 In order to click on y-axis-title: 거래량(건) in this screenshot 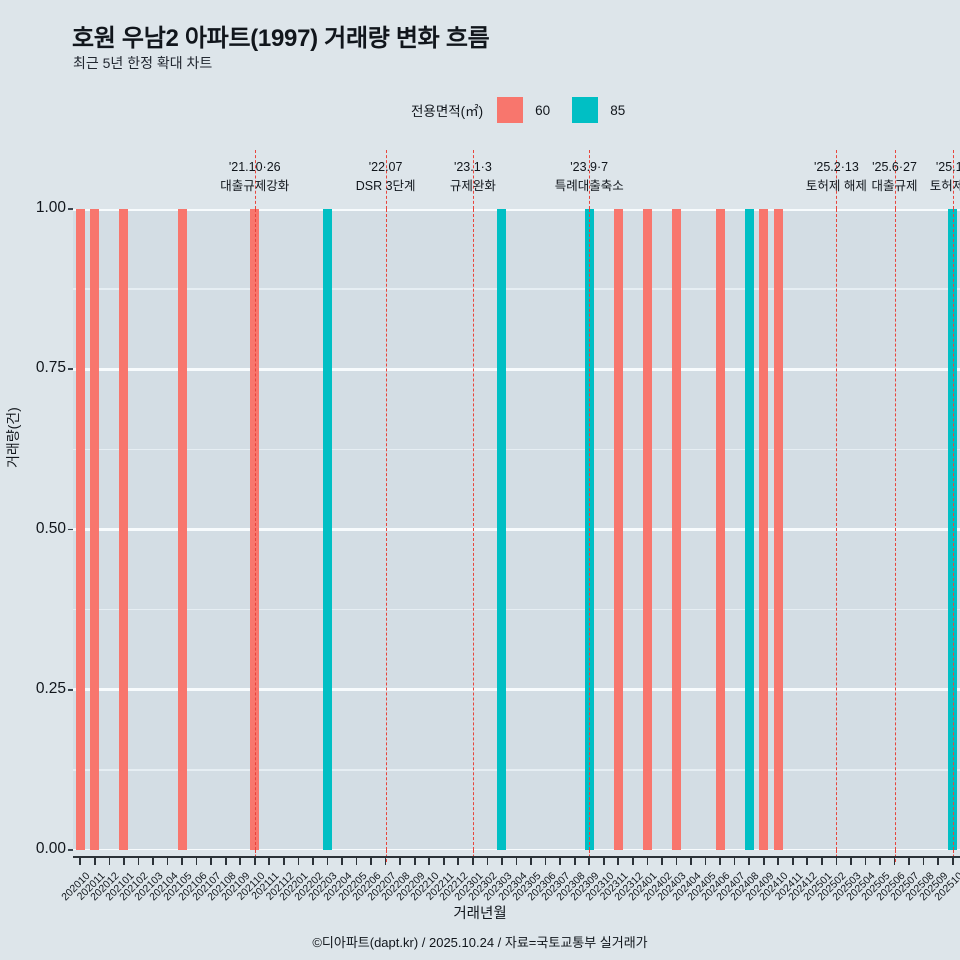, I will do `click(13, 437)`.